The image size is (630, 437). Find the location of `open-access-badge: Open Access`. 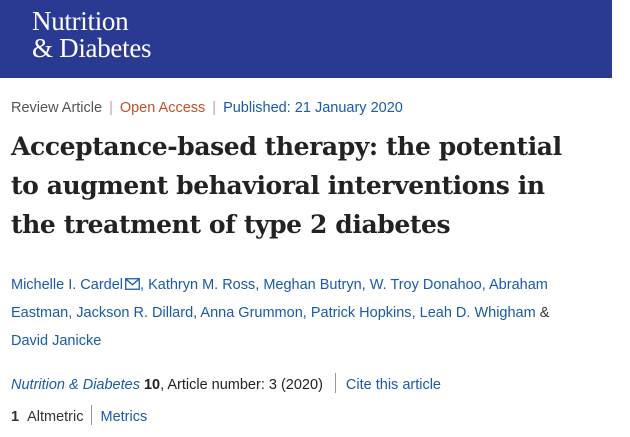

open-access-badge: Open Access is located at coordinates (162, 108).